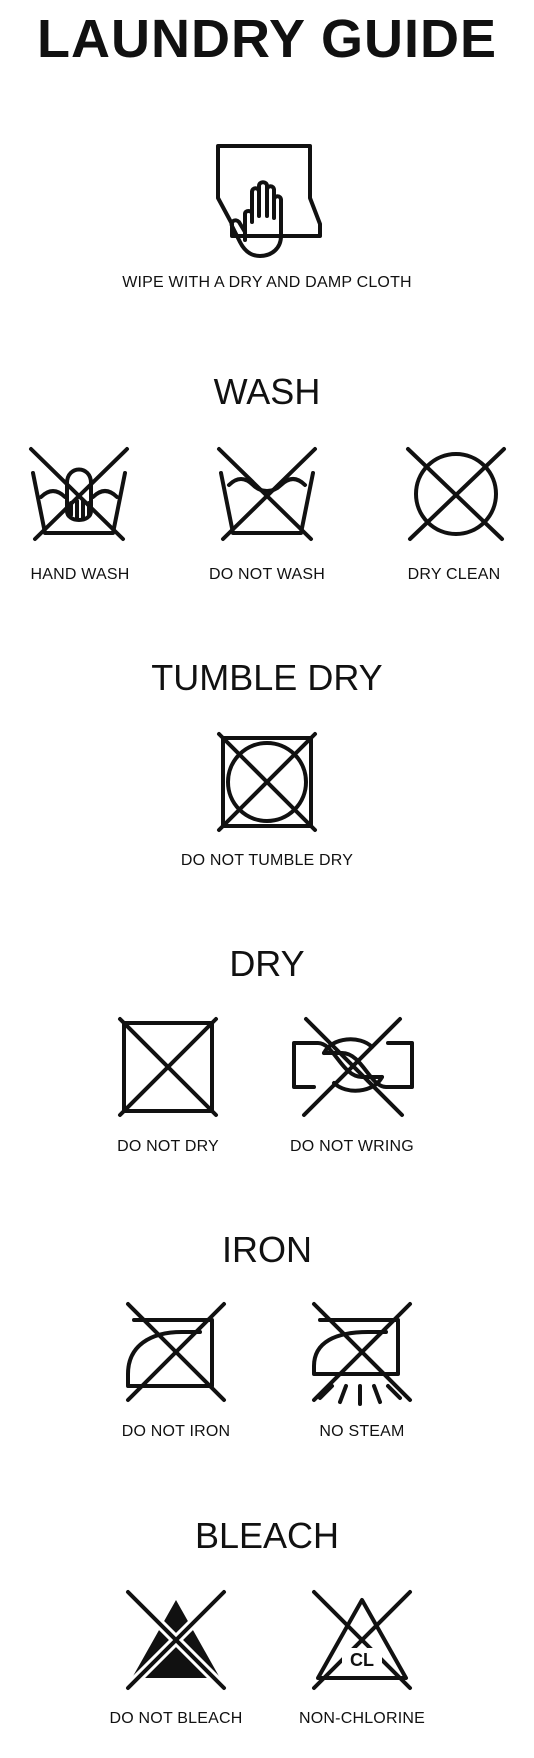 Image resolution: width=534 pixels, height=1758 pixels. I want to click on wipe-cloth-label: WIPE WITH A DRY AND DAMP CLOTH, so click(267, 282).